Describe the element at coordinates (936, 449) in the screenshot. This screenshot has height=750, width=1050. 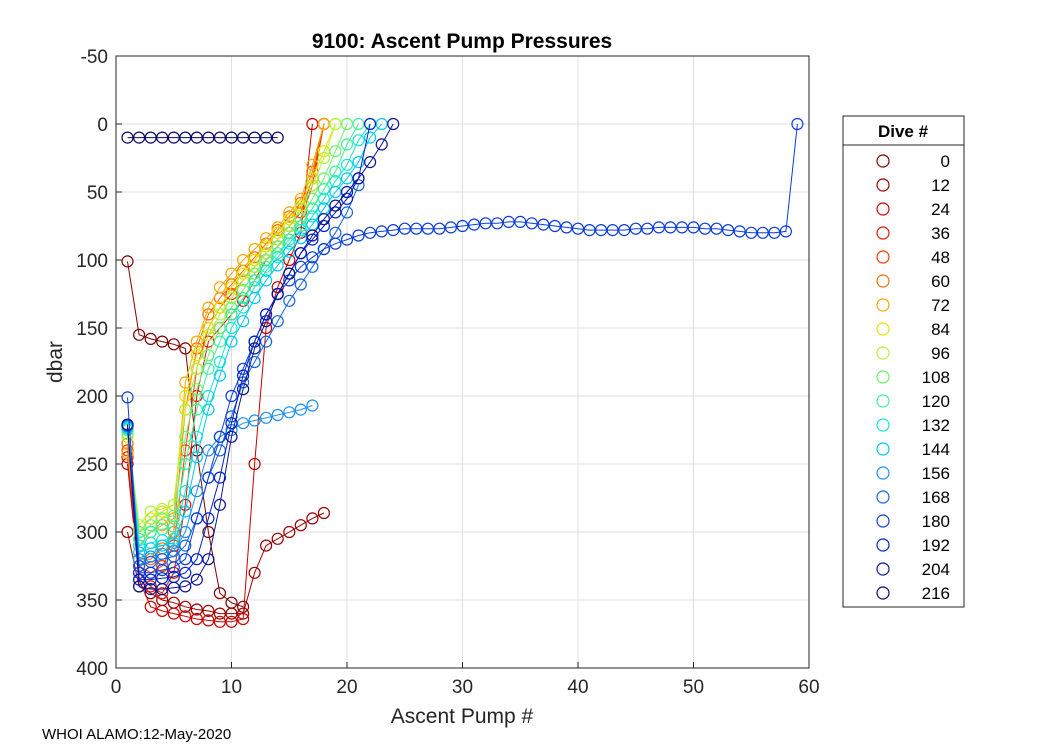
I see `legend-entry-label: 144` at that location.